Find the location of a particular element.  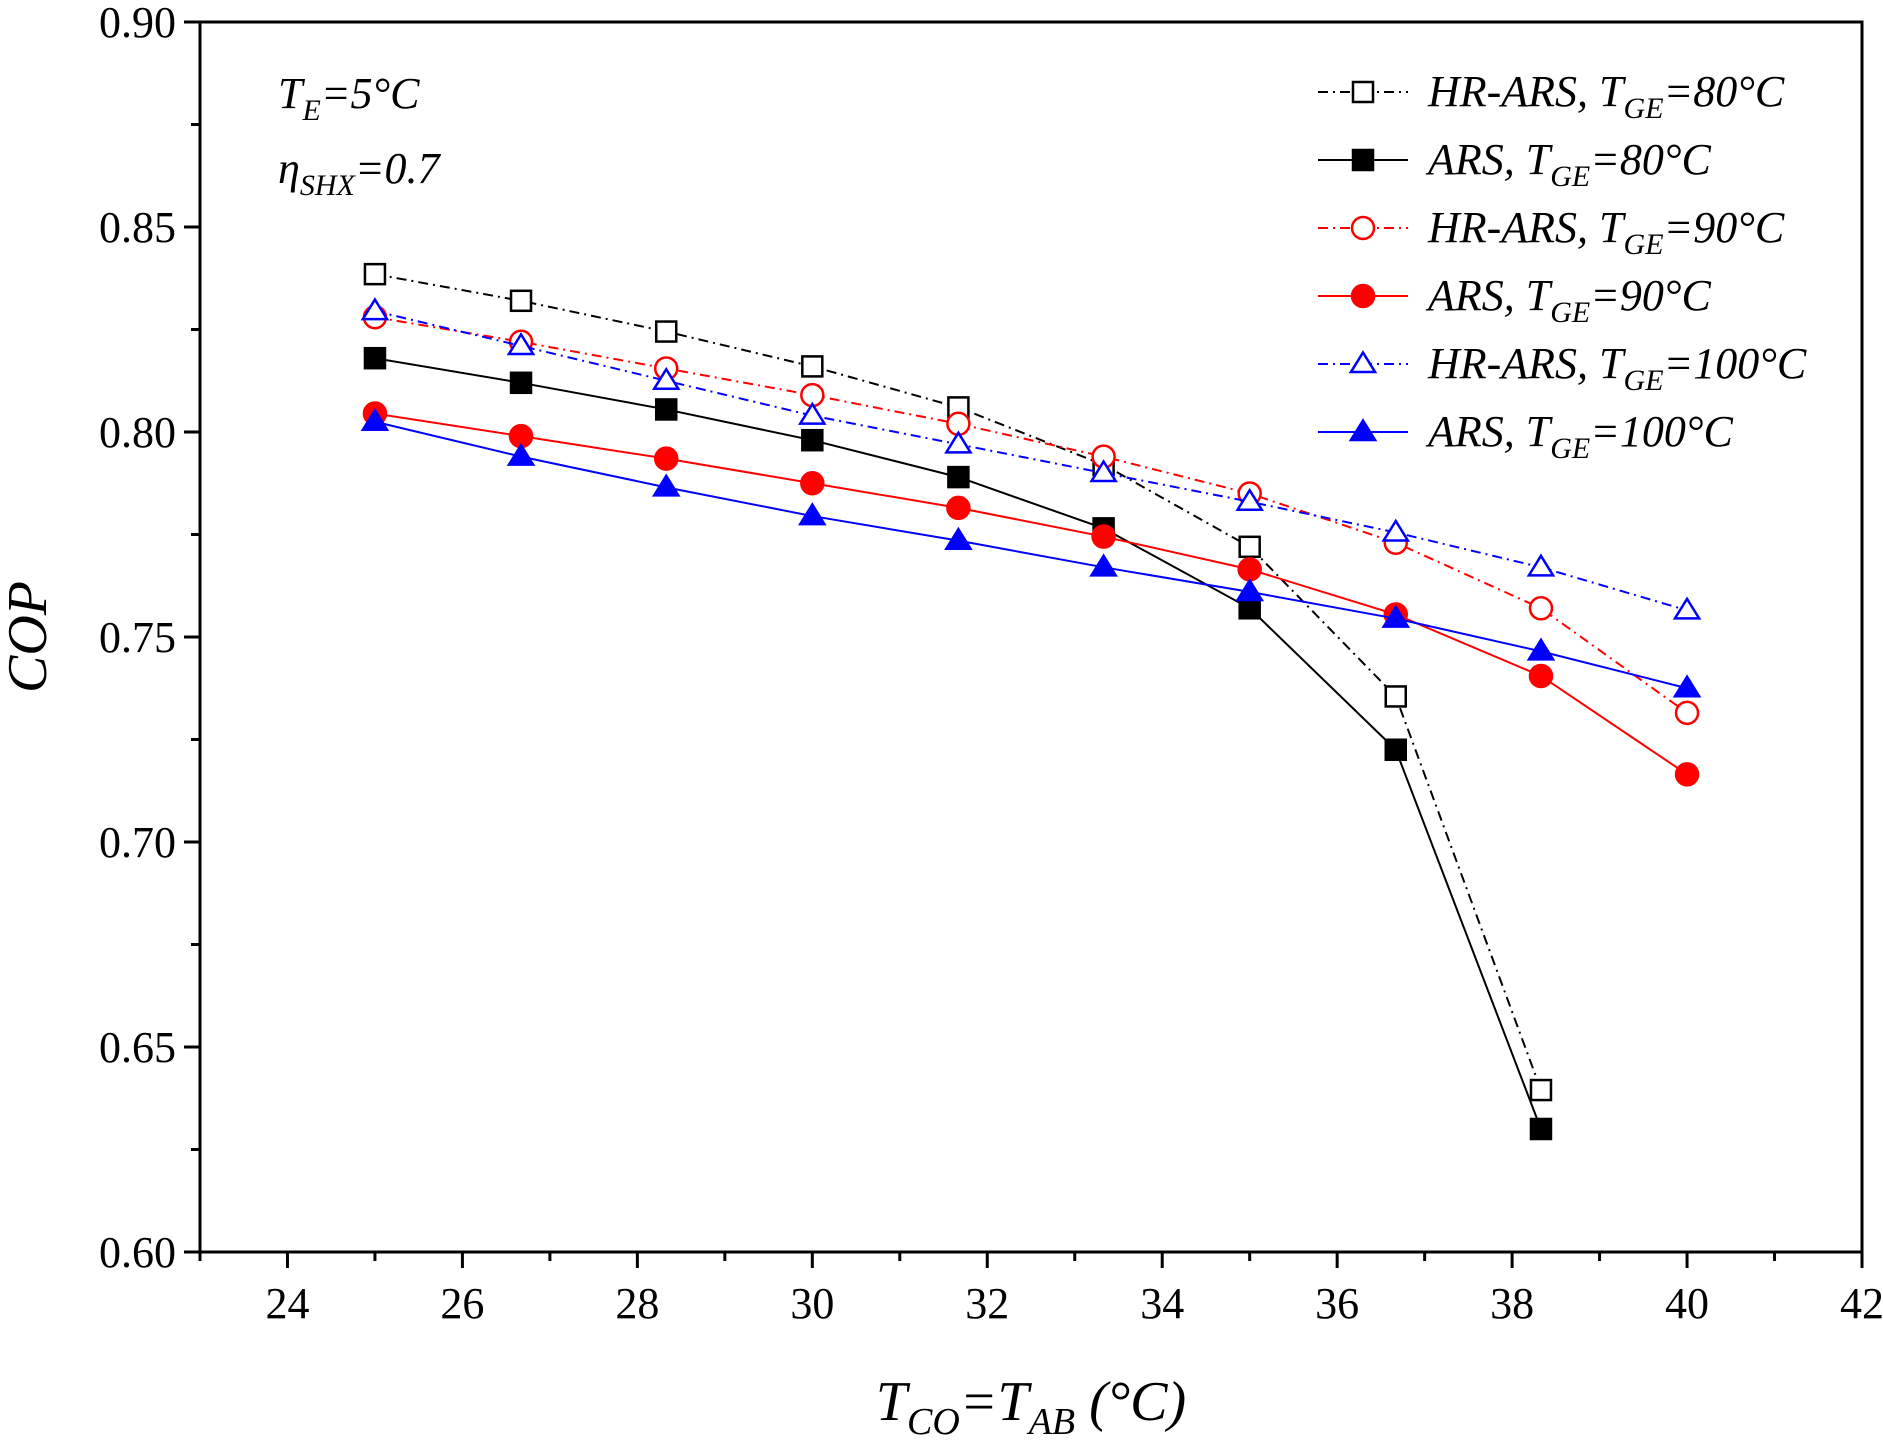

y-tick-label: 0.60 is located at coordinates (137, 1252).